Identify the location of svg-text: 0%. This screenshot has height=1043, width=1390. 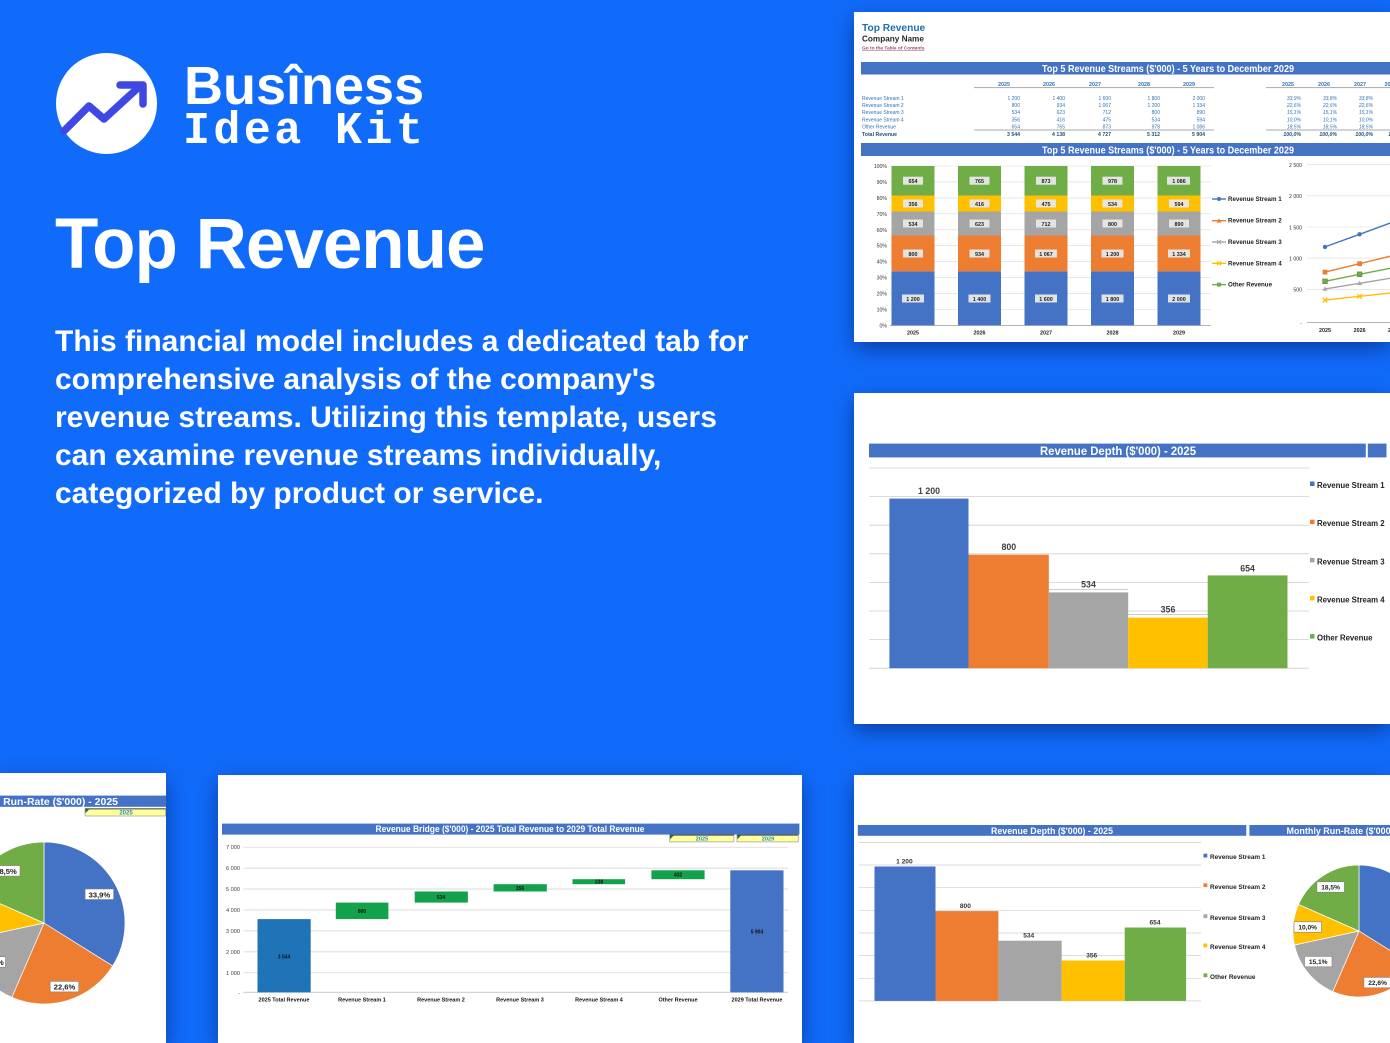
(884, 326).